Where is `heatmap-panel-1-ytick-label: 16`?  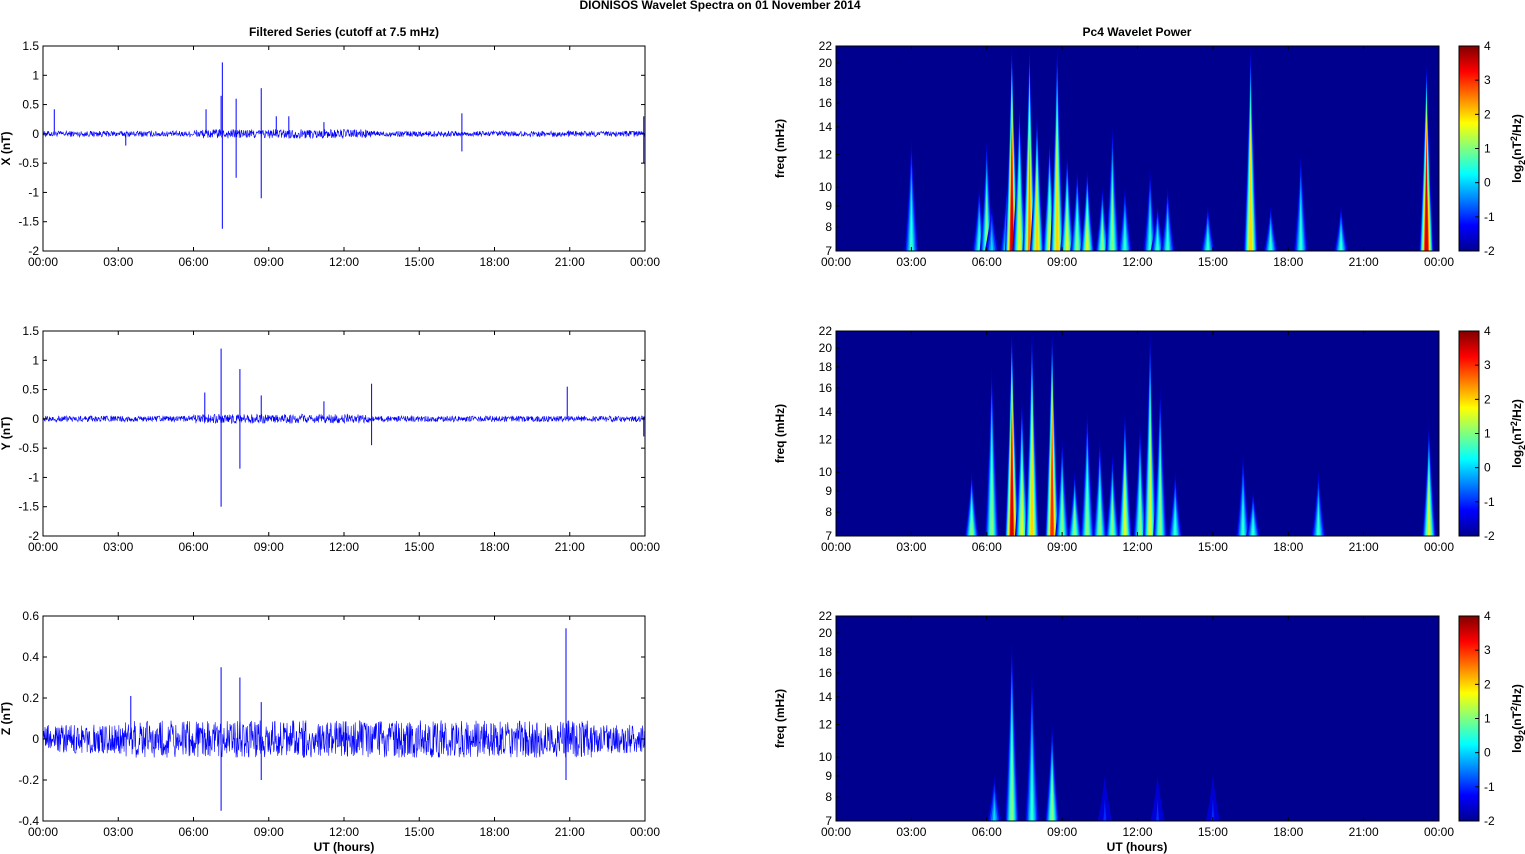 heatmap-panel-1-ytick-label: 16 is located at coordinates (826, 103).